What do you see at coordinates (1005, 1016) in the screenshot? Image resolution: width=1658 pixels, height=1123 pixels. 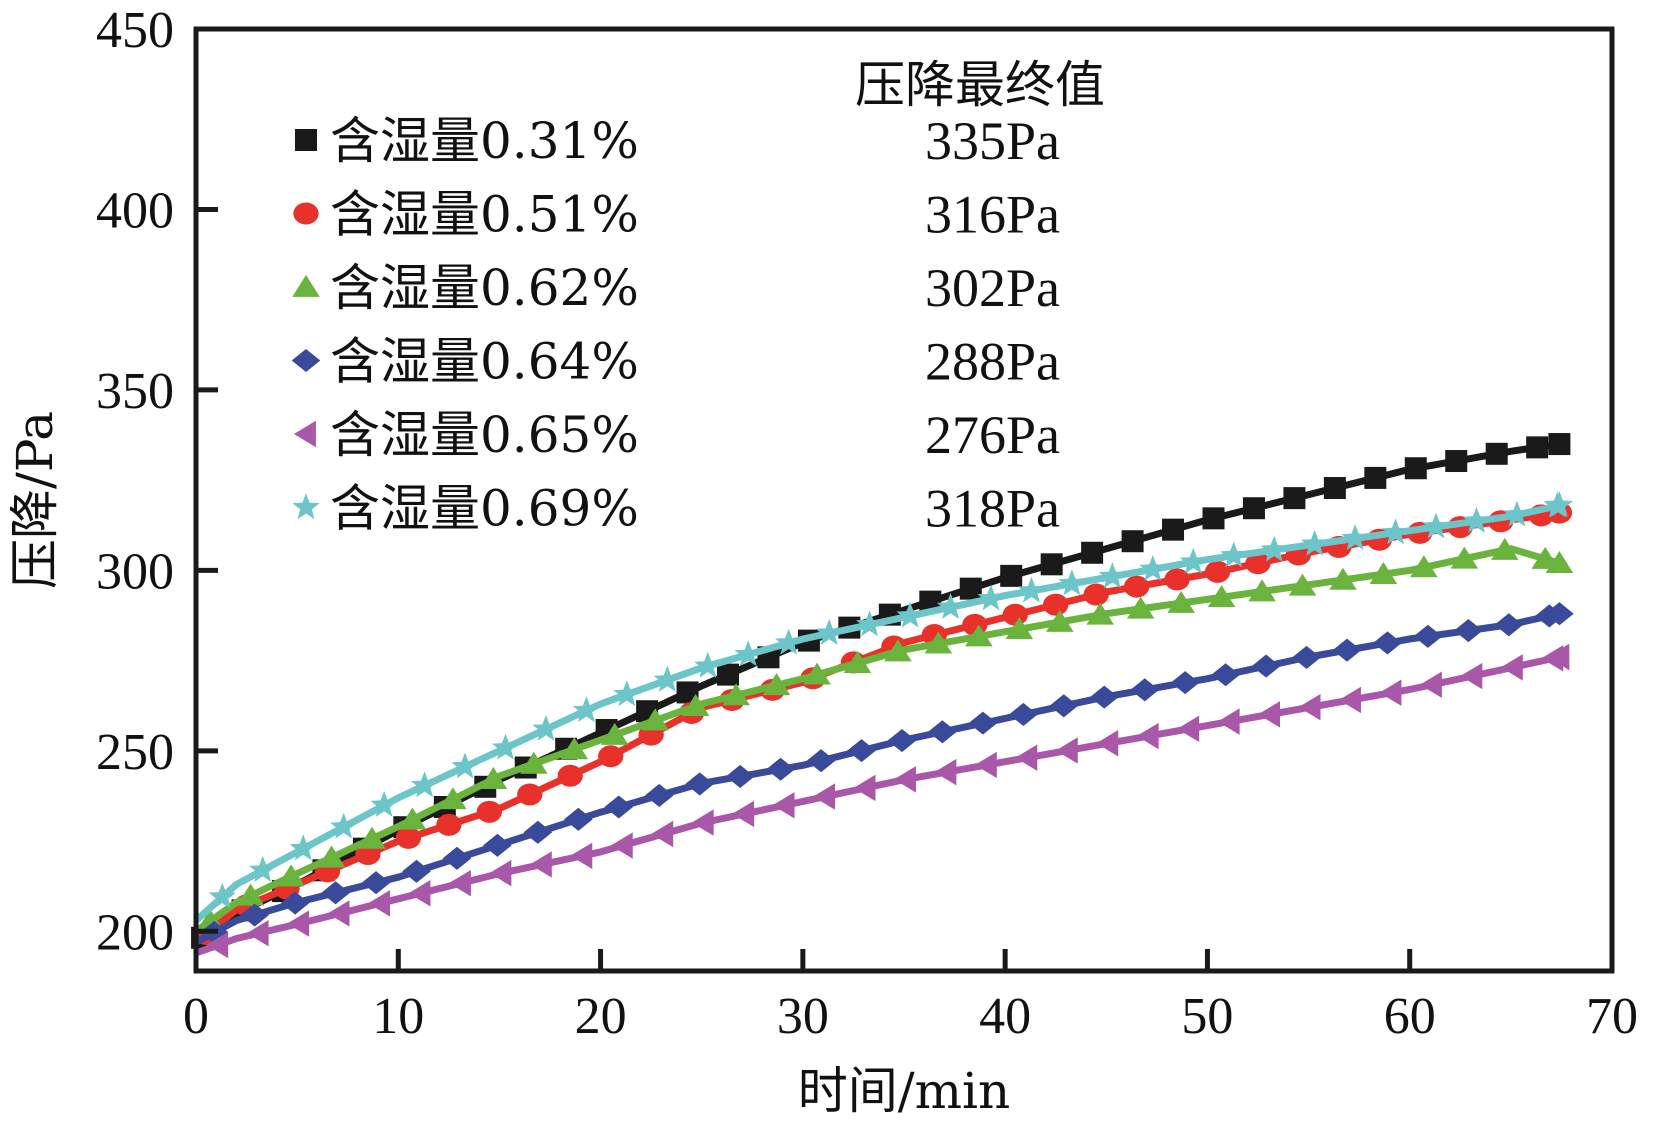 I see `x-tick-label: 40` at bounding box center [1005, 1016].